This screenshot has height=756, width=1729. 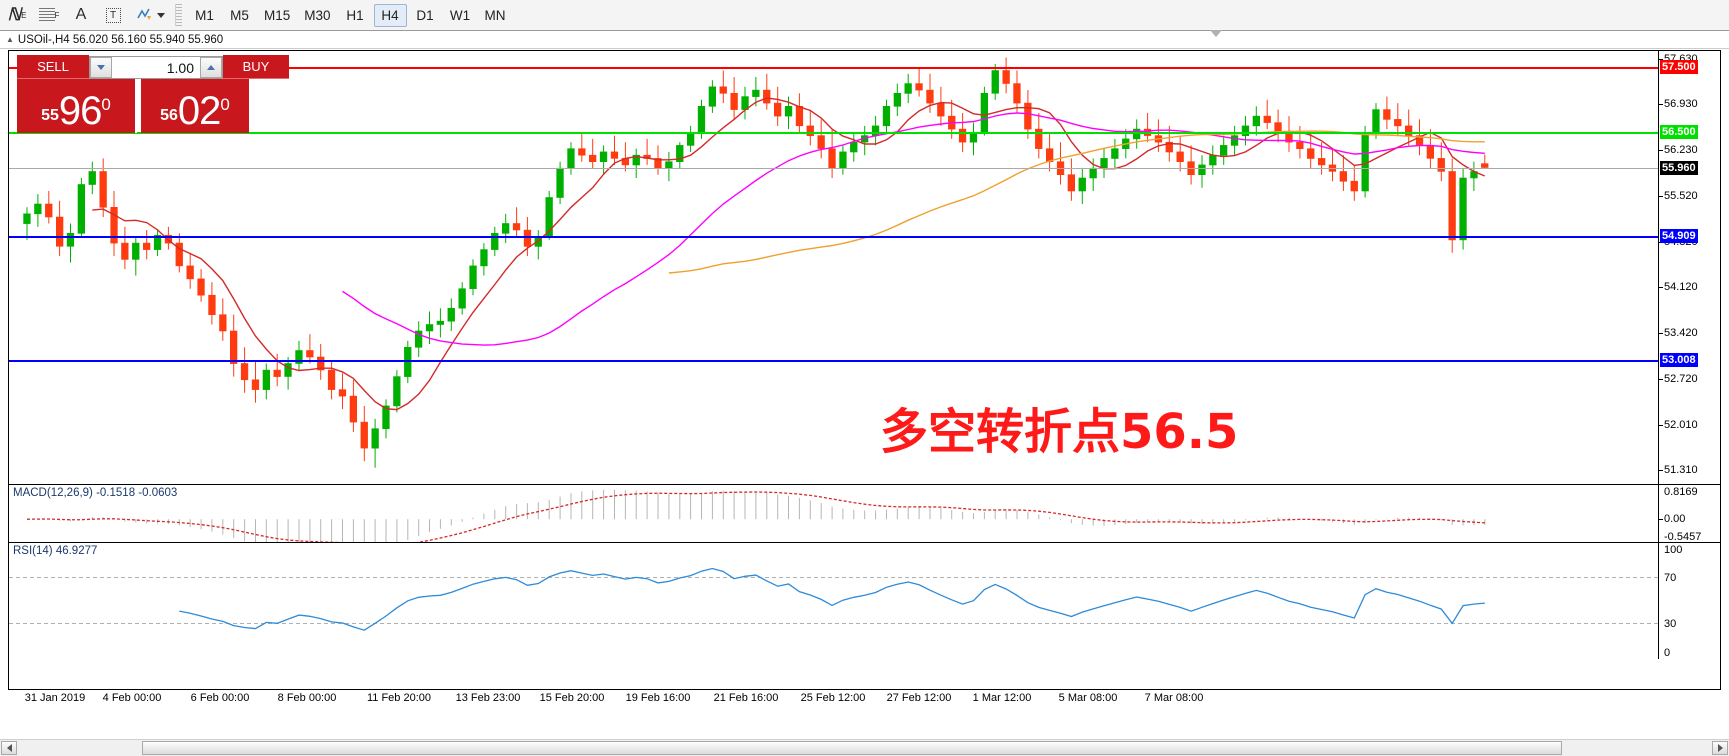 I want to click on time-tick-label: 27 Feb 12:00, so click(x=919, y=698).